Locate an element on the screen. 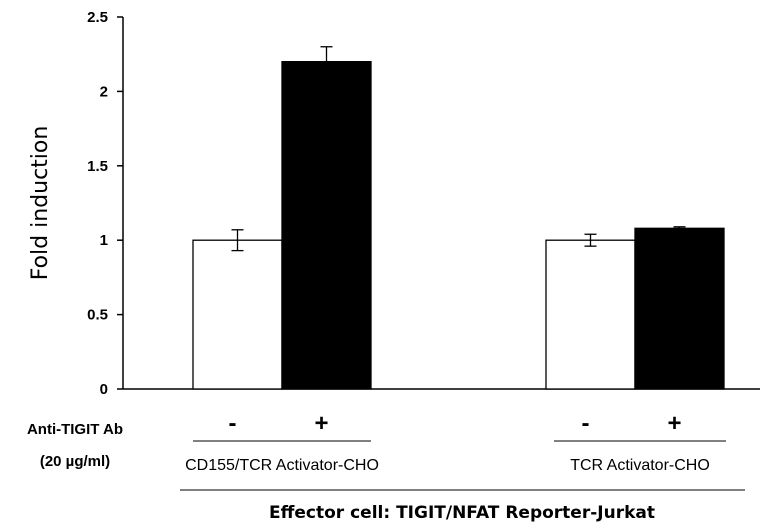  treatment-label-line2: (20 µg/ml) is located at coordinates (75, 461).